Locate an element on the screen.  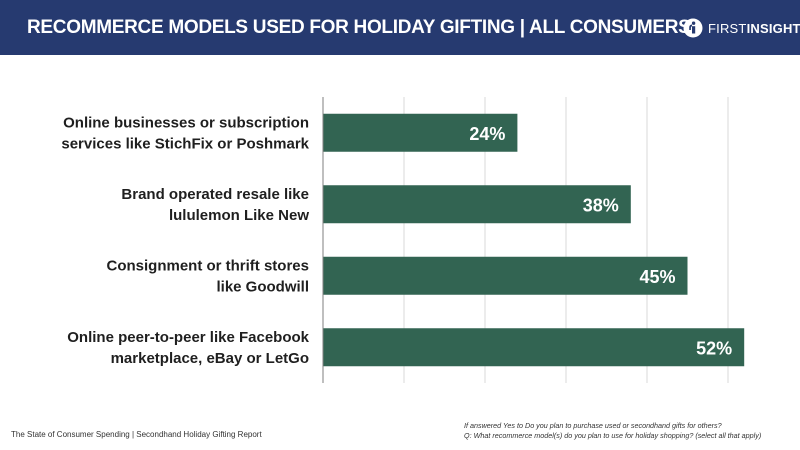
first-insight-logo: FIRSTINSIGHT is located at coordinates (741, 28).